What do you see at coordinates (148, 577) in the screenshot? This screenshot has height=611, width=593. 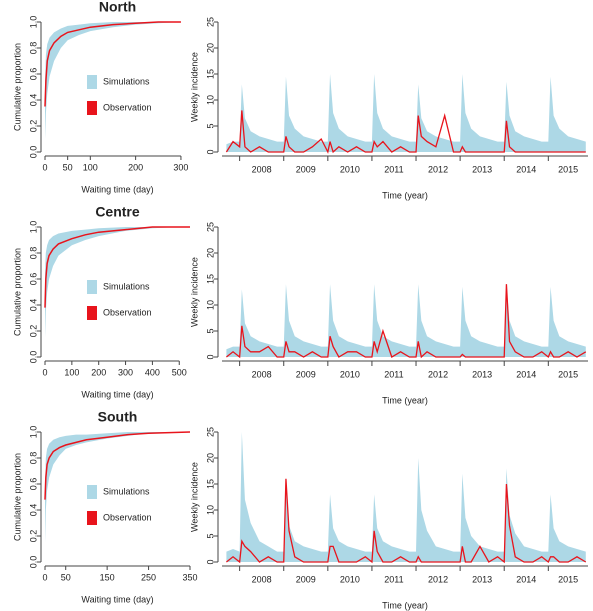 I see `x-tick-label: 250` at bounding box center [148, 577].